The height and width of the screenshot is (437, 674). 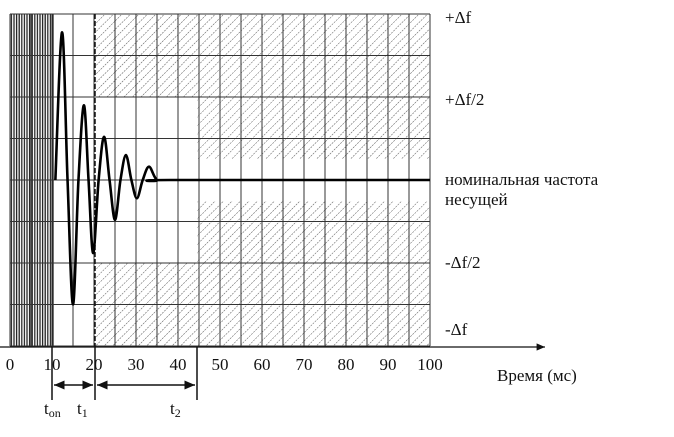 I want to click on x-tick-label: 50, so click(x=220, y=364).